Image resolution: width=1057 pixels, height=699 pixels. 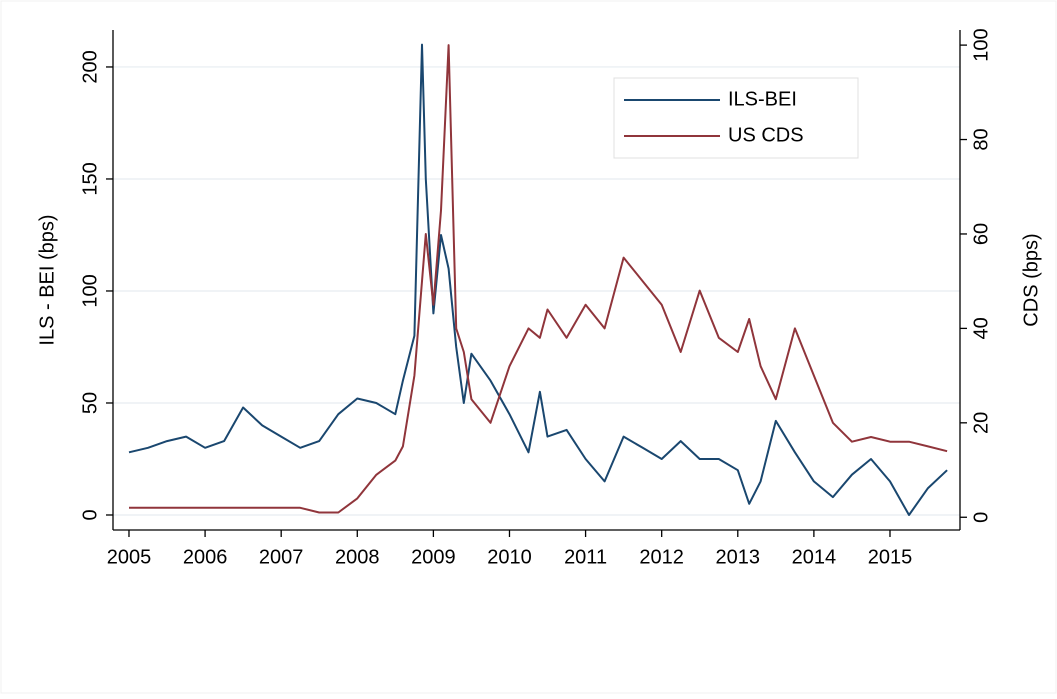 I want to click on x-tick-label: 2005, so click(x=129, y=557).